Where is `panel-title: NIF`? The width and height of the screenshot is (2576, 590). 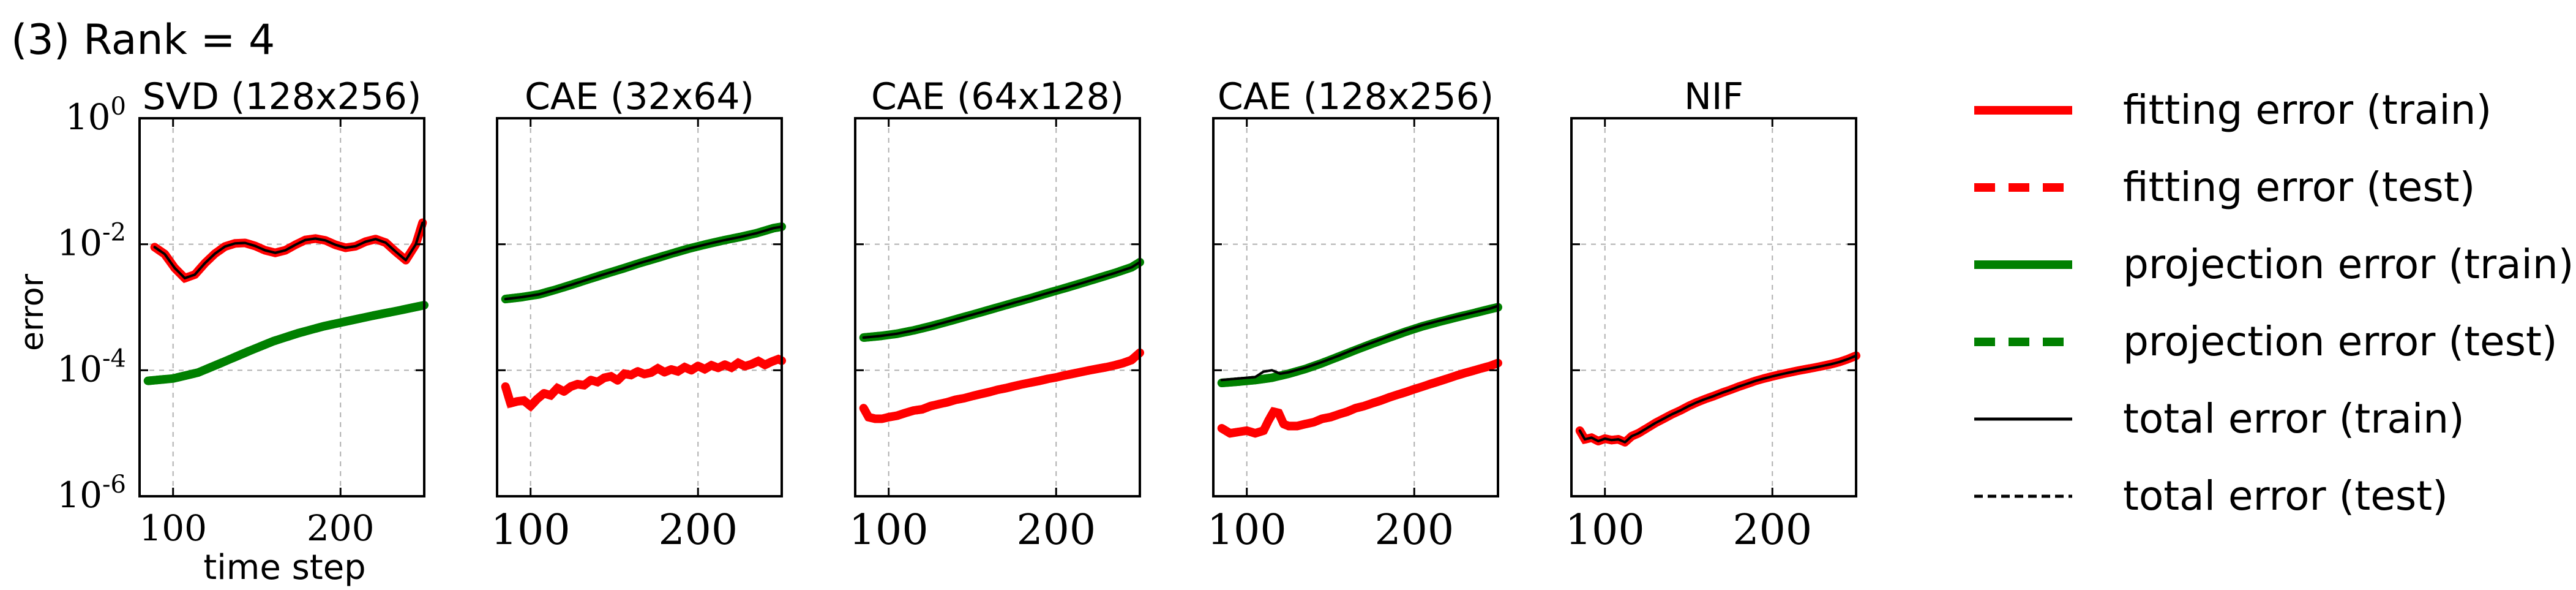 panel-title: NIF is located at coordinates (1714, 96).